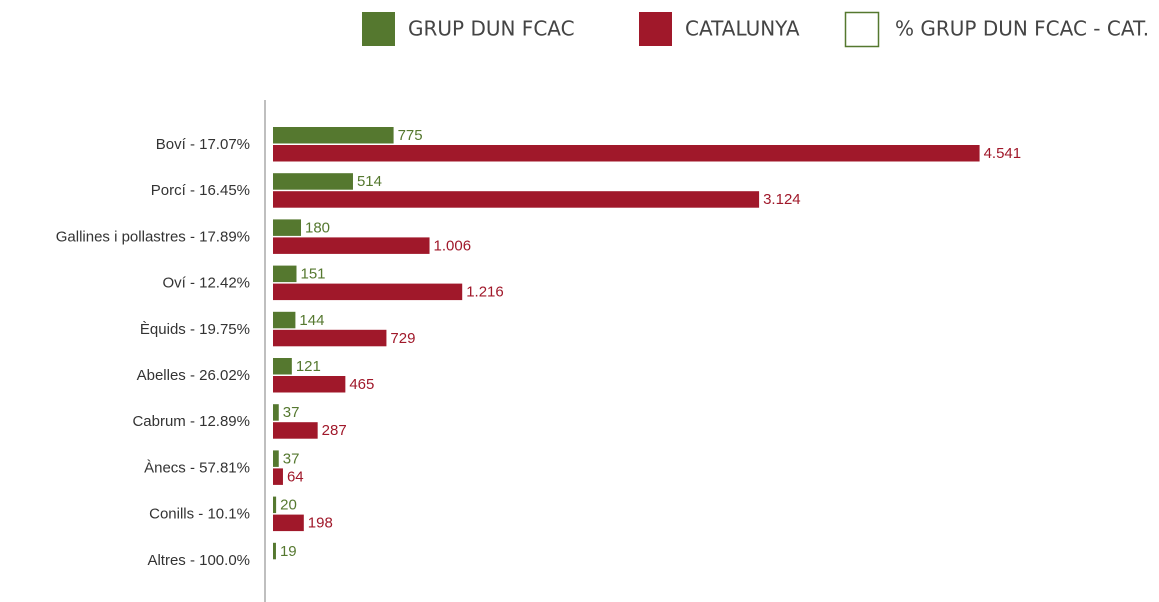  I want to click on value-label: 20, so click(288, 505).